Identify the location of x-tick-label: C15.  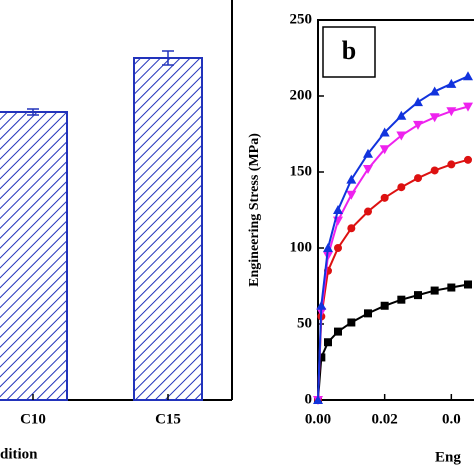
(168, 419).